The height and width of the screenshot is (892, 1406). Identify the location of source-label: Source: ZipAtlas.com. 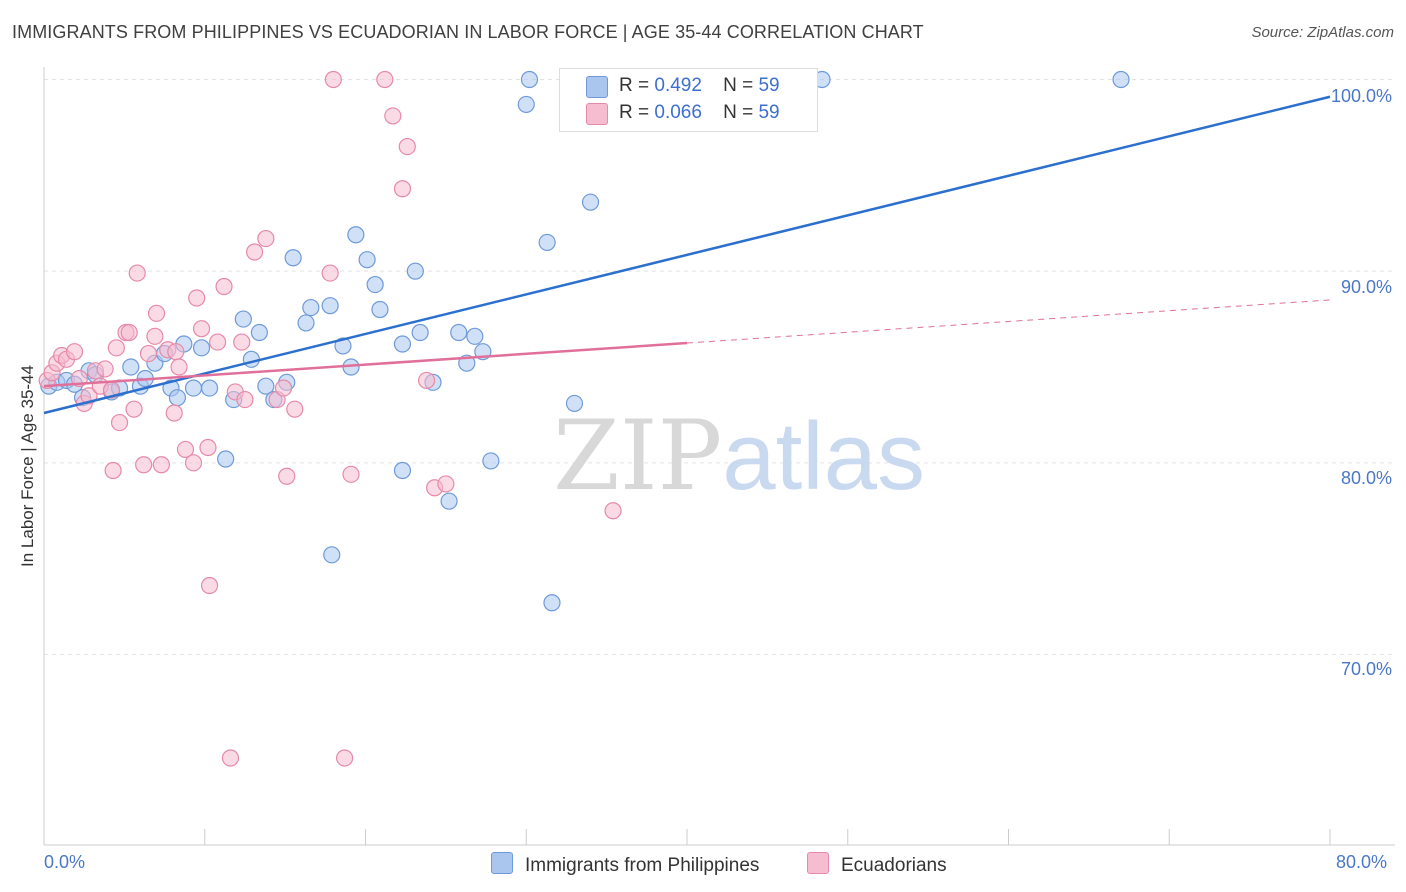
(1322, 32).